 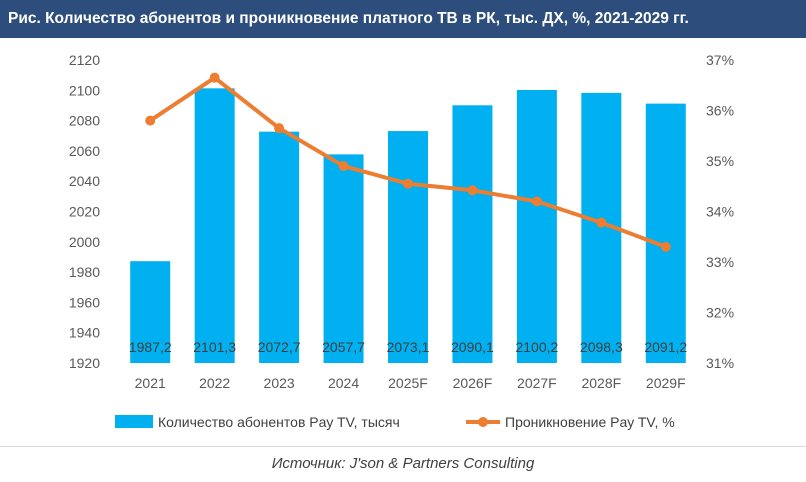 What do you see at coordinates (720, 60) in the screenshot?
I see `right-tick-label: 37%` at bounding box center [720, 60].